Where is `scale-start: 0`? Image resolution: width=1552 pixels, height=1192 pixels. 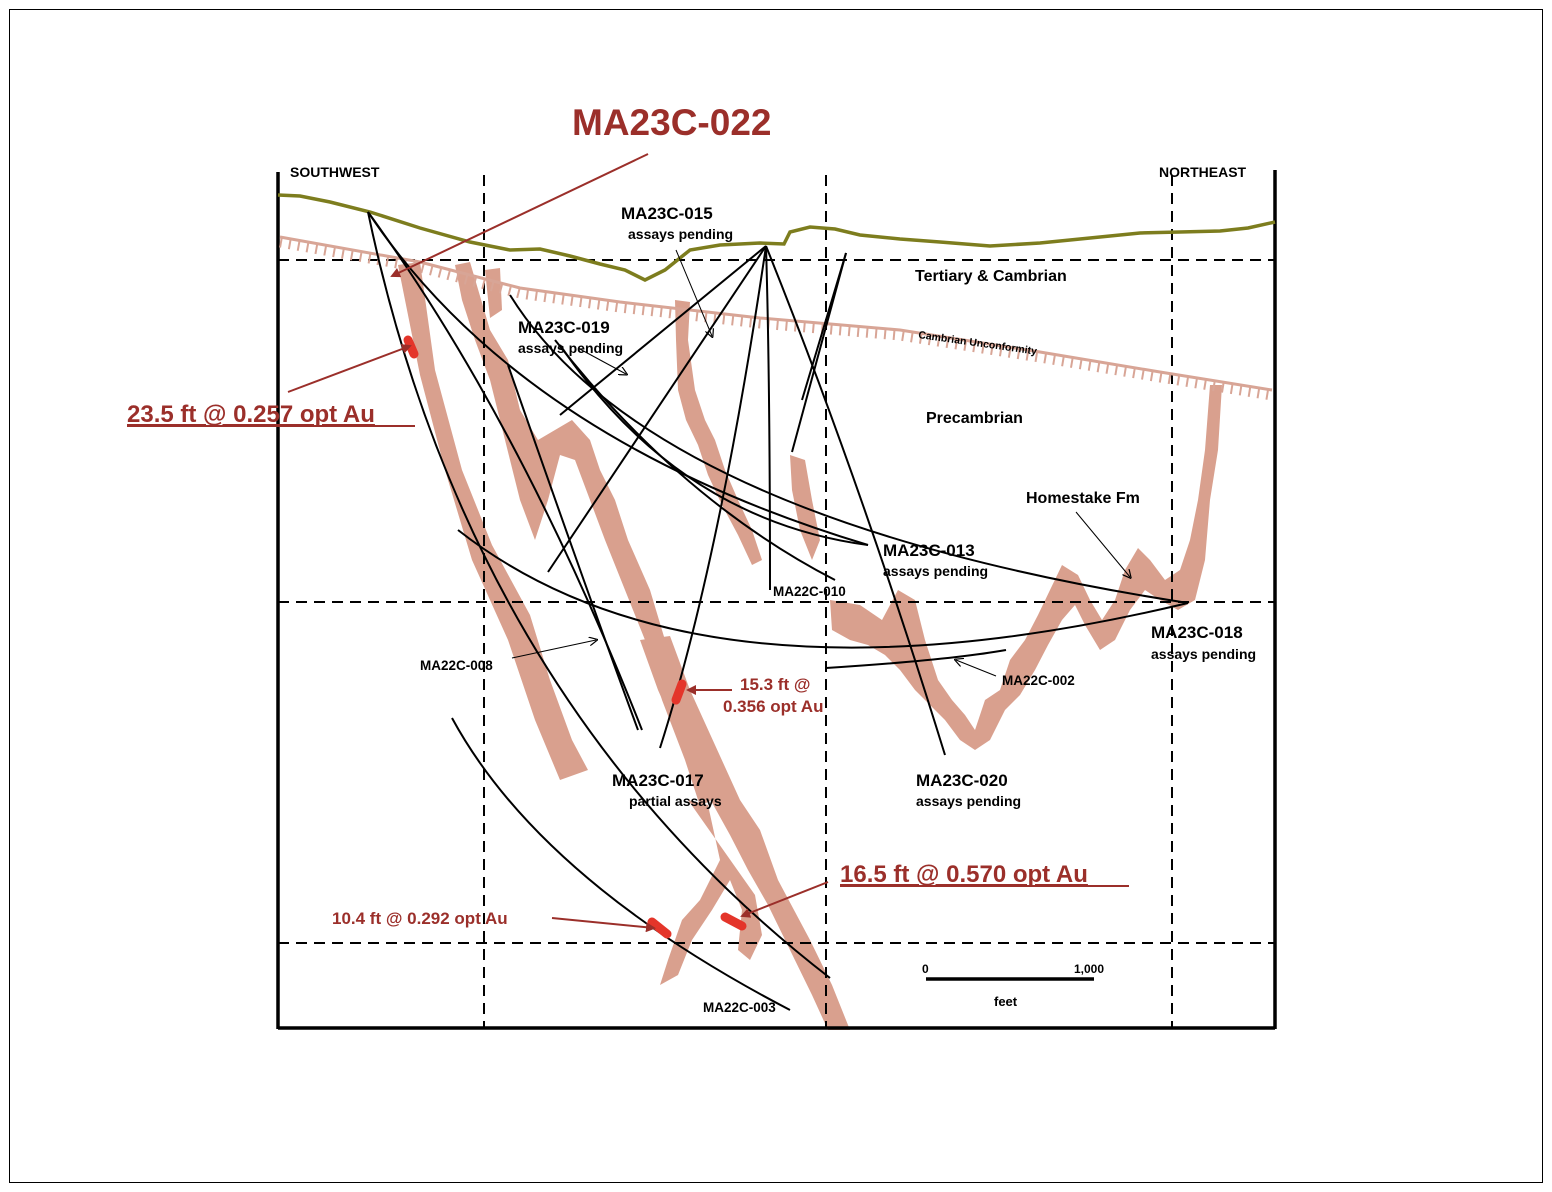
scale-start: 0 is located at coordinates (925, 969).